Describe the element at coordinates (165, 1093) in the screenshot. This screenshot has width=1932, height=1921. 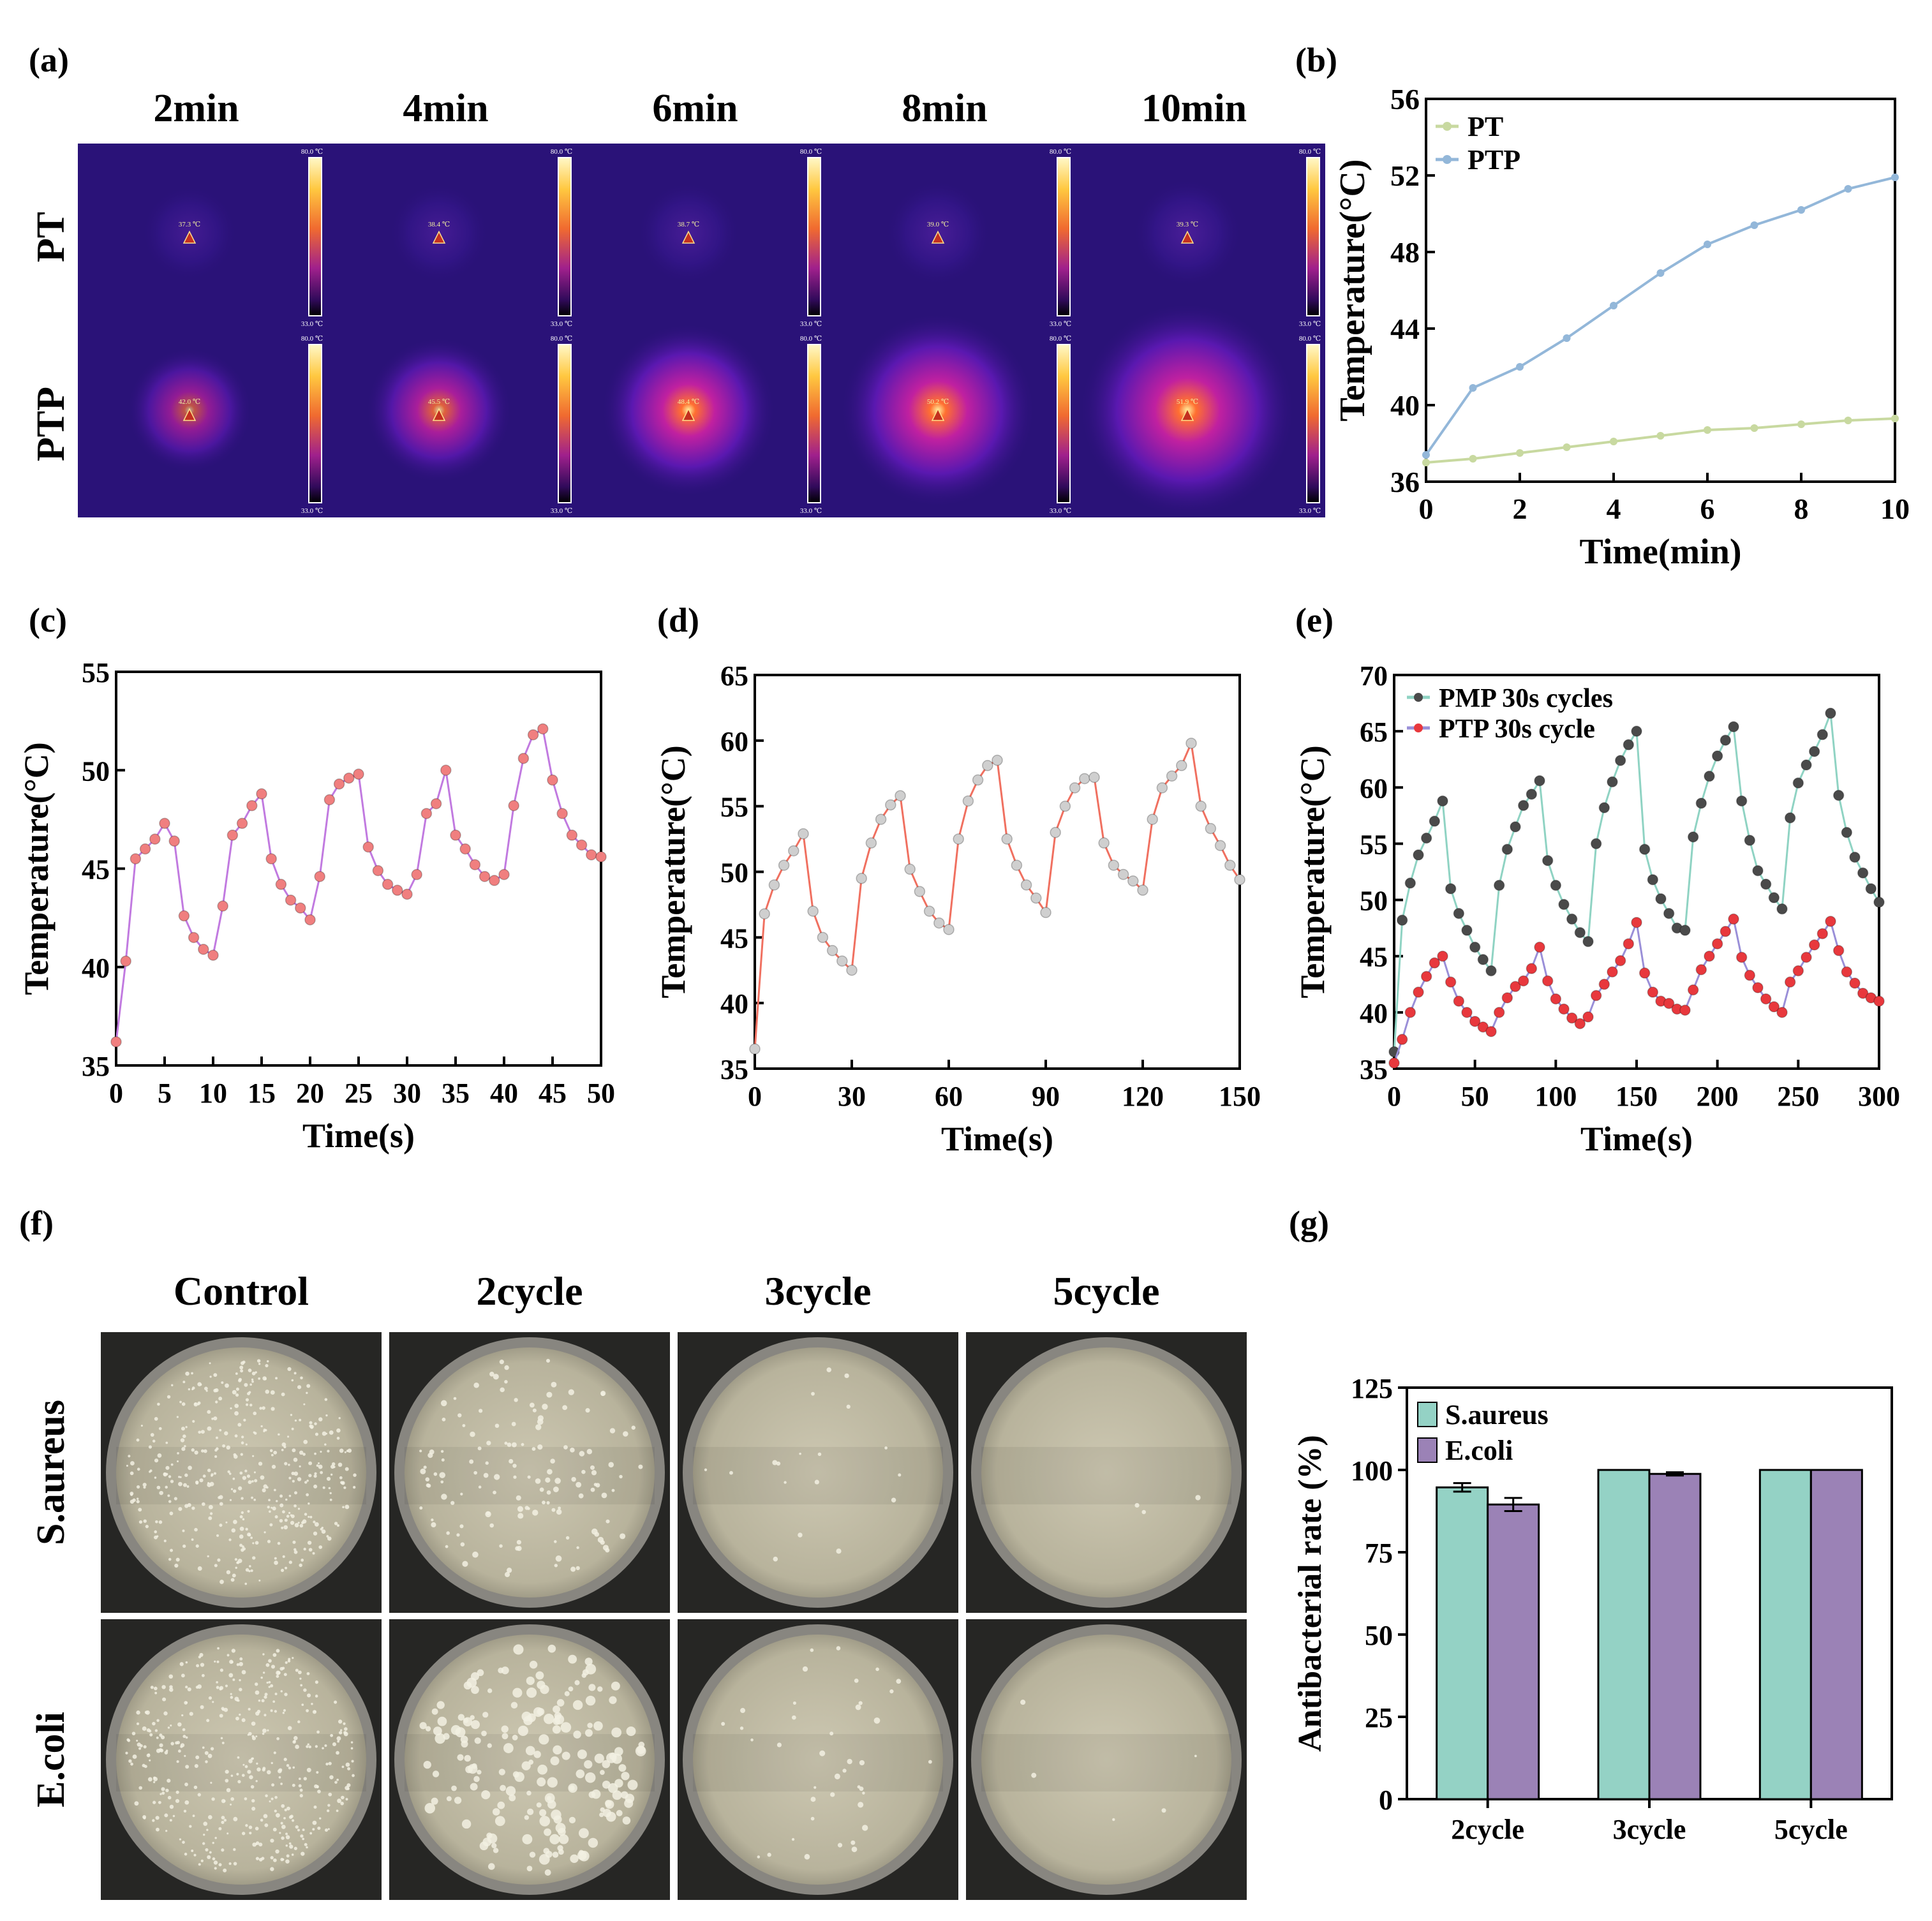
I see `x-tick-label: 5` at that location.